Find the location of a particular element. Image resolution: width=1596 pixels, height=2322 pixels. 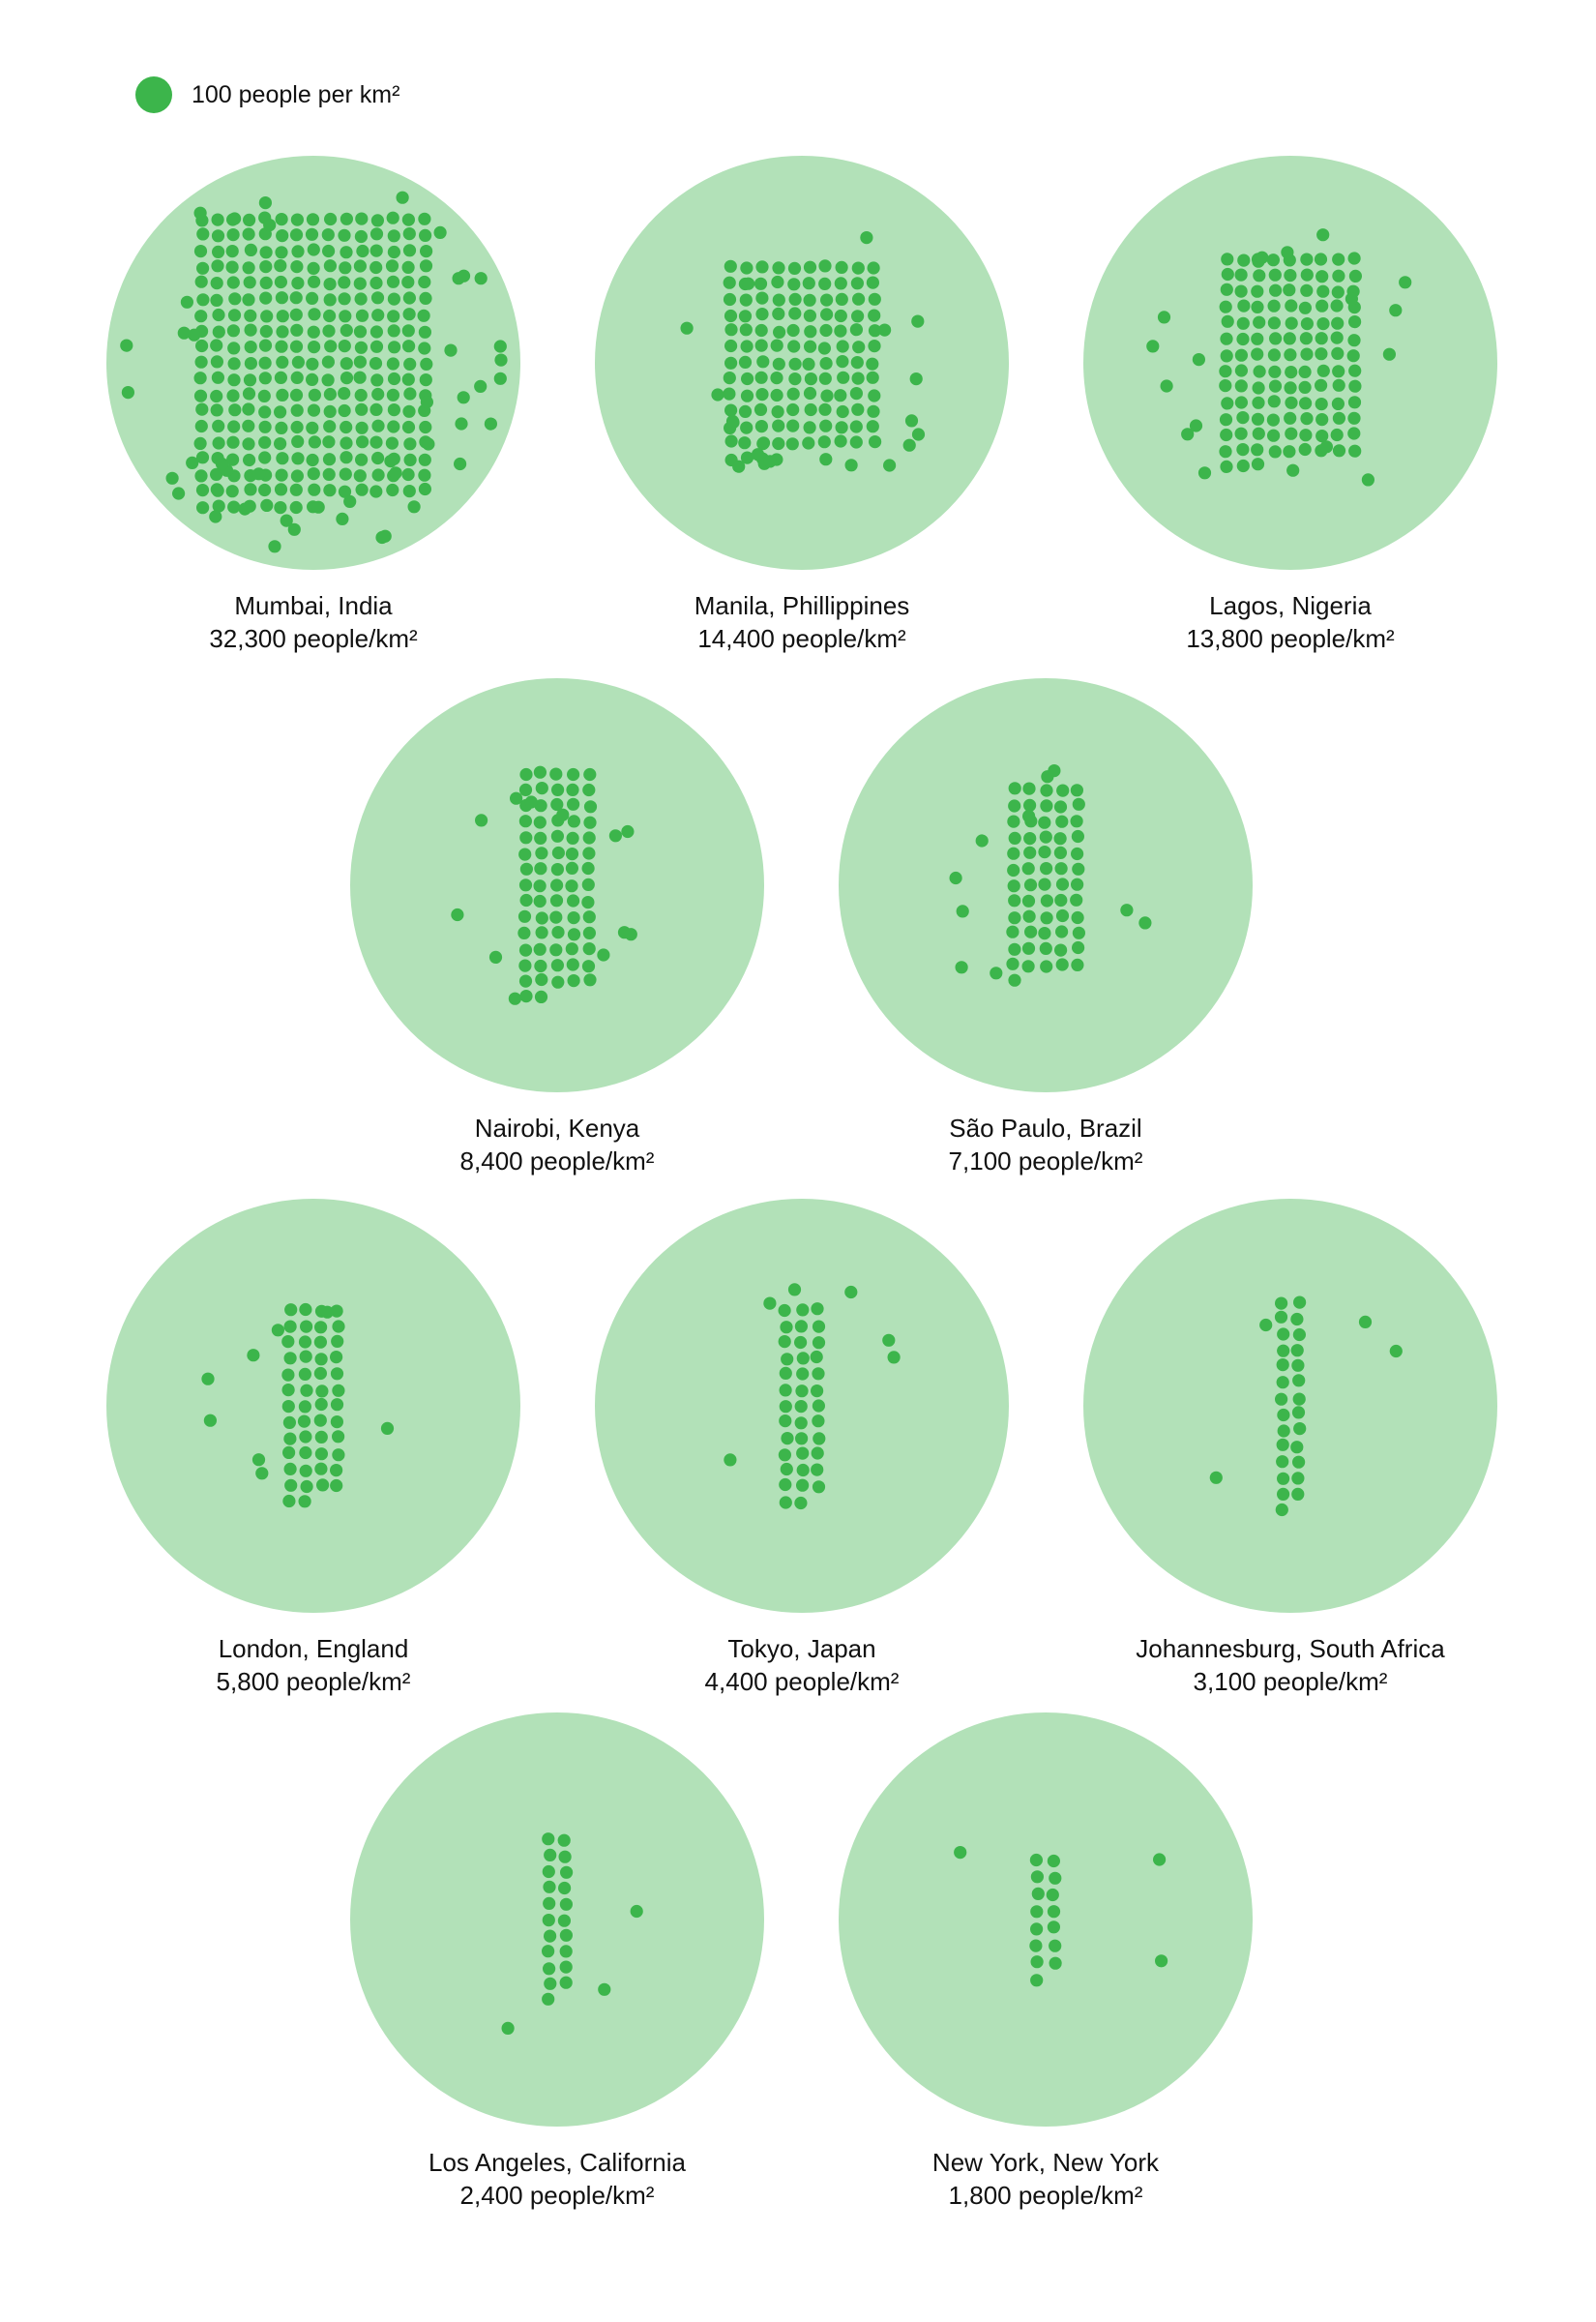

city-density: 8,400 people/km² is located at coordinates (557, 1161).